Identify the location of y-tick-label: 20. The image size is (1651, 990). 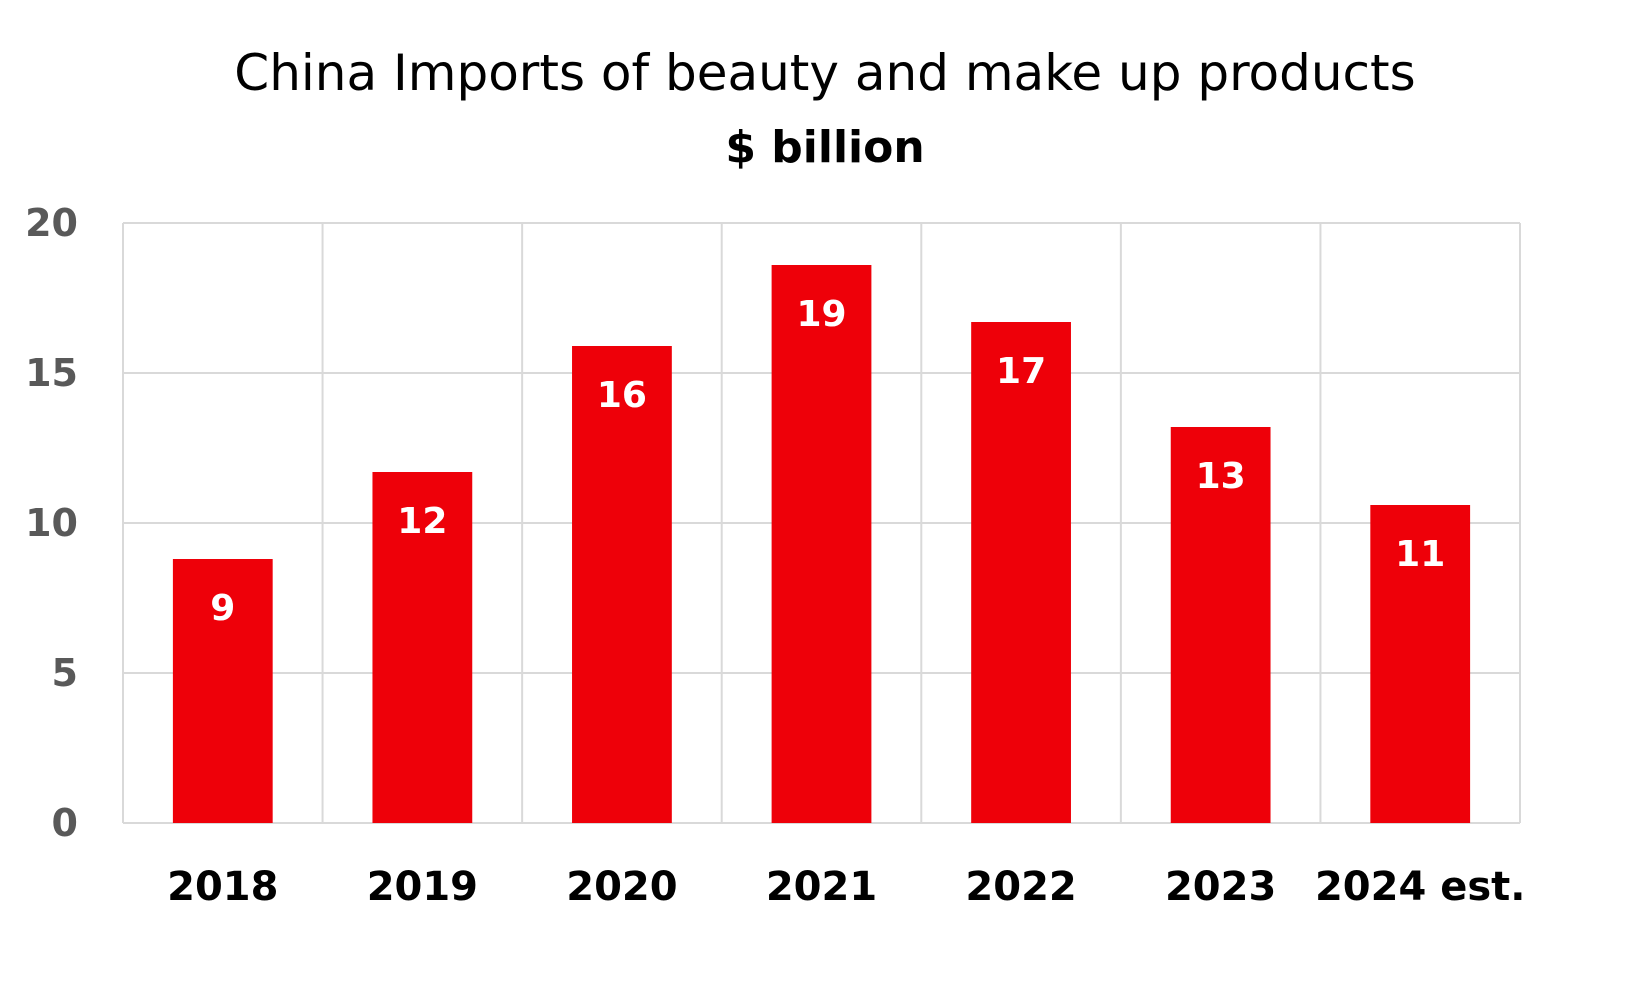
(51, 223).